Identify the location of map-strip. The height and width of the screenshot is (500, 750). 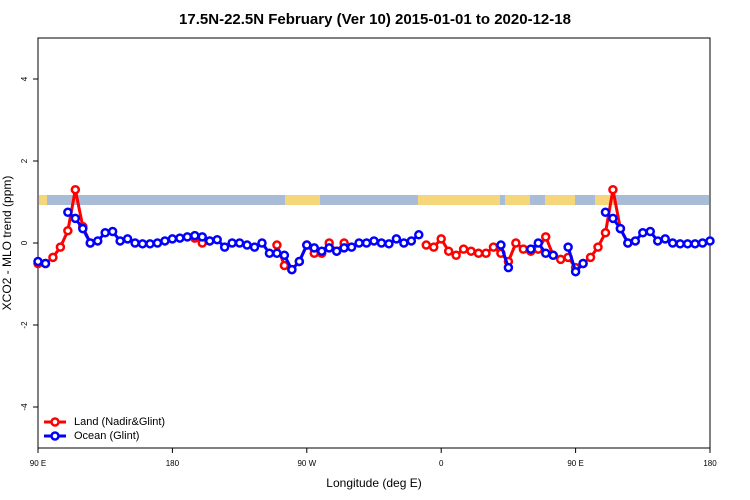
(374, 200).